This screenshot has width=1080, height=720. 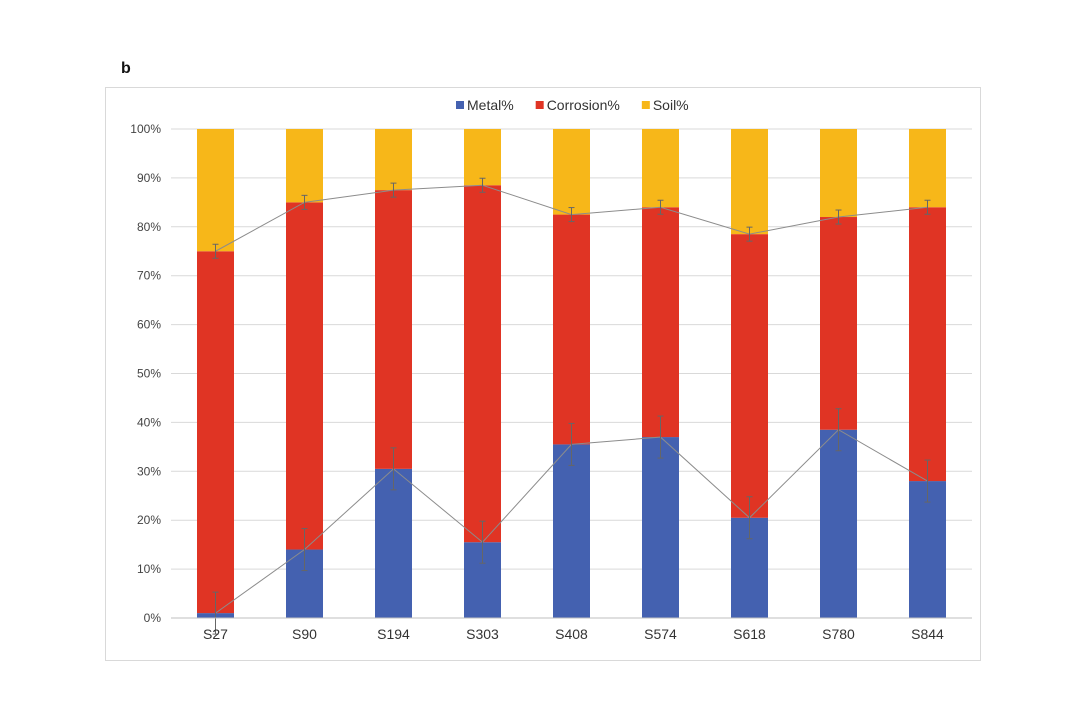 What do you see at coordinates (304, 634) in the screenshot?
I see `x-tick-label: S90` at bounding box center [304, 634].